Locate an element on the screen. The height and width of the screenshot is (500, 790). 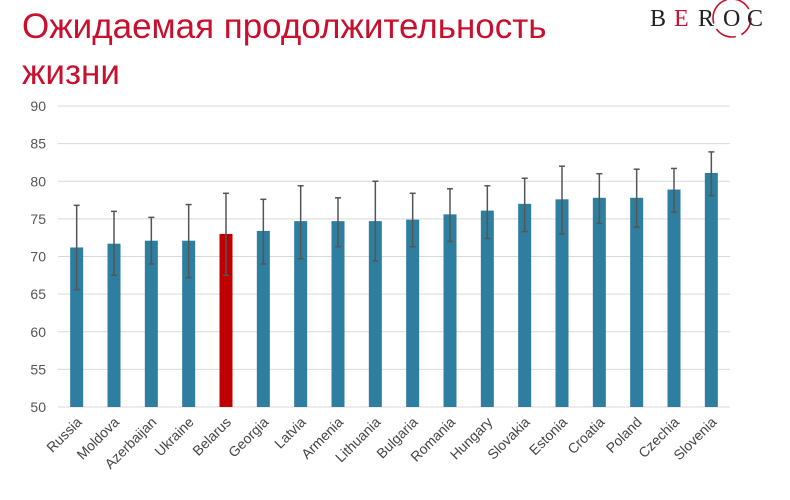
y-axis: 50 55 60 65 70 75 80 85 90 is located at coordinates (38, 256).